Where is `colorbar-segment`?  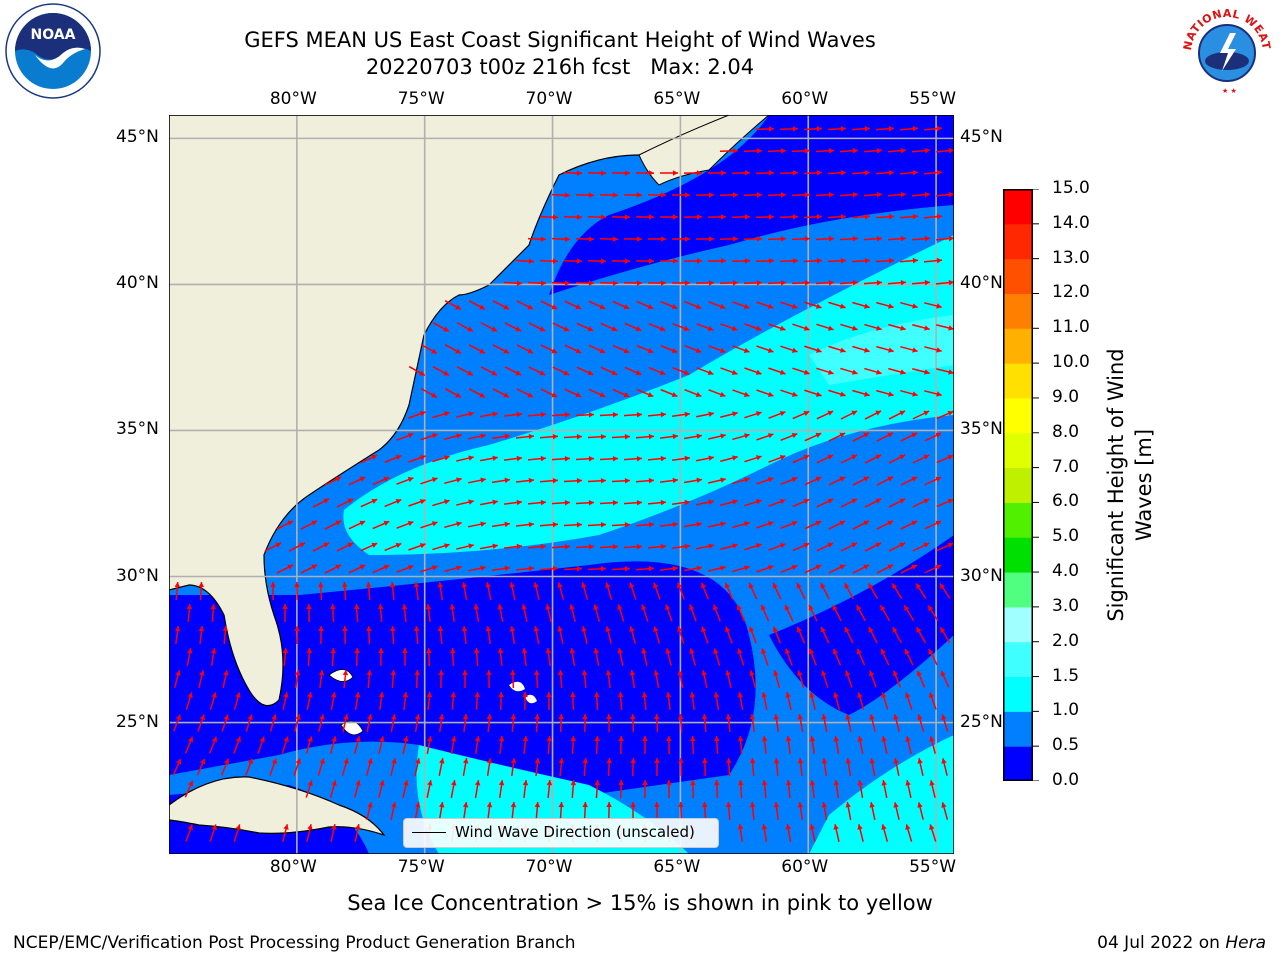 colorbar-segment is located at coordinates (1018, 763).